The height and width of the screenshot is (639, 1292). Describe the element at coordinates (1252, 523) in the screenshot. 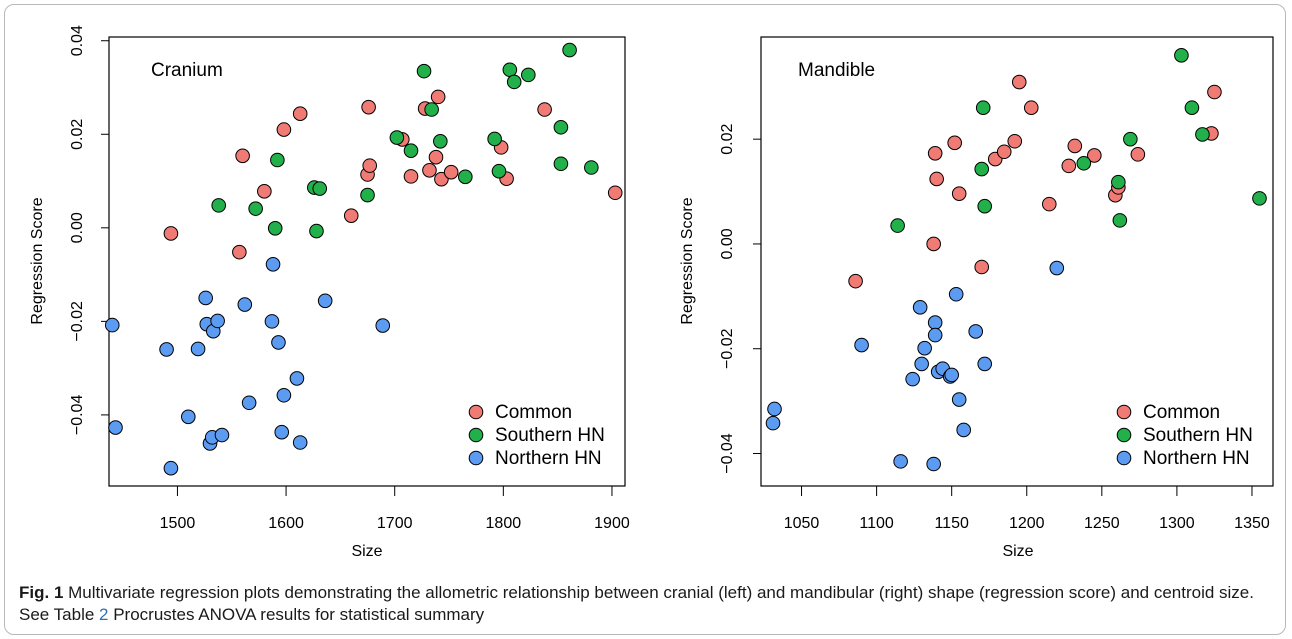

I see `mandible-x-tick-label: 1350` at that location.